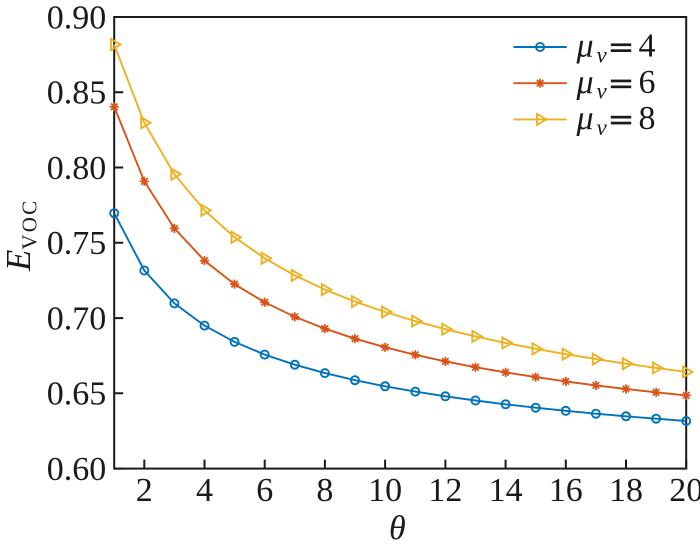 The height and width of the screenshot is (546, 700). I want to click on svg-text: 10, so click(385, 490).